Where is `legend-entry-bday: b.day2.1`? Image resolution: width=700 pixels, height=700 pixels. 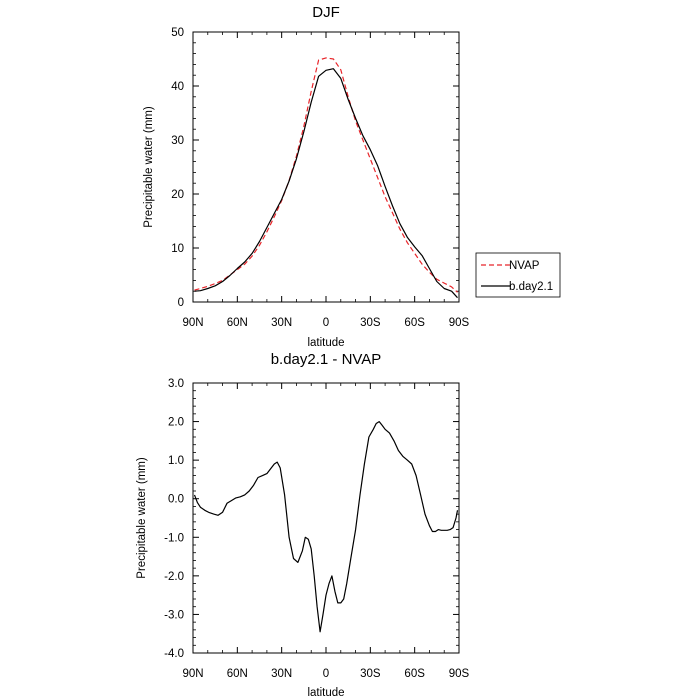
legend-entry-bday: b.day2.1 is located at coordinates (531, 287).